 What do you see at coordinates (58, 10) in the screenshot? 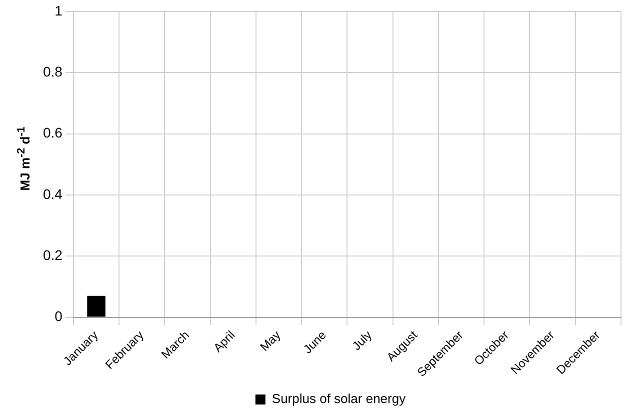
I see `y-tick-label: 1` at bounding box center [58, 10].